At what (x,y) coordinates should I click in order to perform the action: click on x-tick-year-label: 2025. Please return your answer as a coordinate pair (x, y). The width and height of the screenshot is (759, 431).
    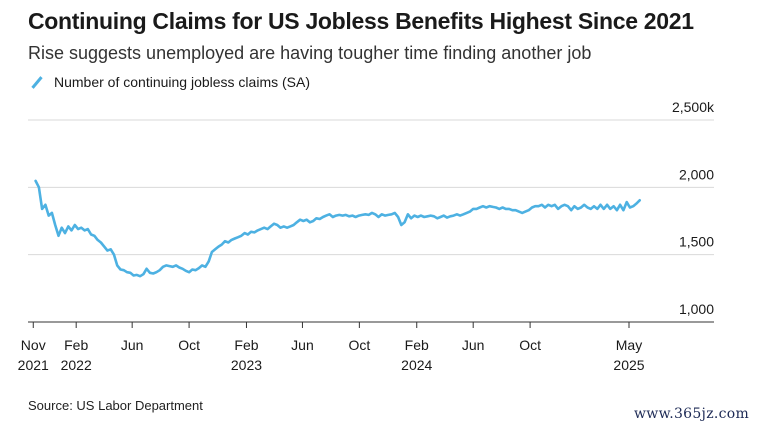
    Looking at the image, I should click on (628, 365).